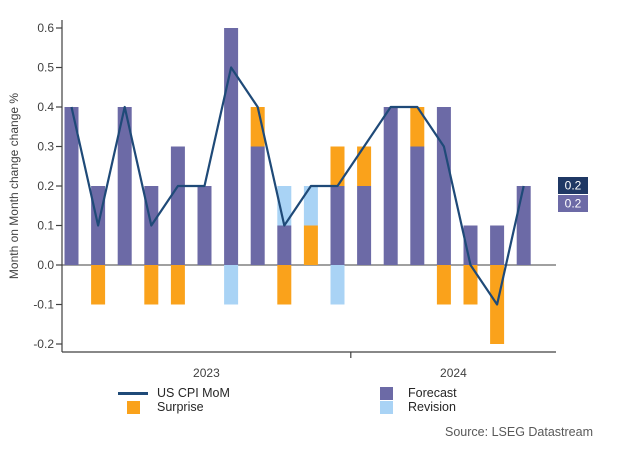  I want to click on legend-item-forecast: Forecast, so click(418, 393).